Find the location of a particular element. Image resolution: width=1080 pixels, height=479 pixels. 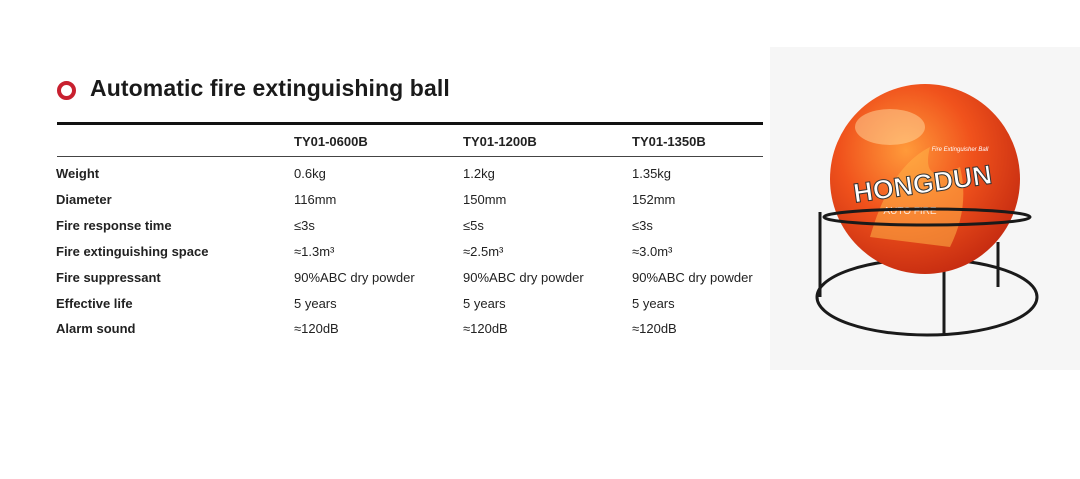

ball-subtext: AUTO FIRE is located at coordinates (909, 211).